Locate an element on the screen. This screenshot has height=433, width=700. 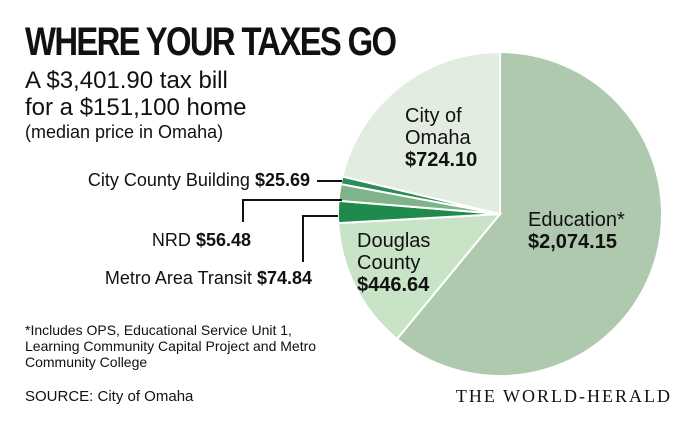
slice-label-city-of-omaha-line-1: City of is located at coordinates (433, 116).